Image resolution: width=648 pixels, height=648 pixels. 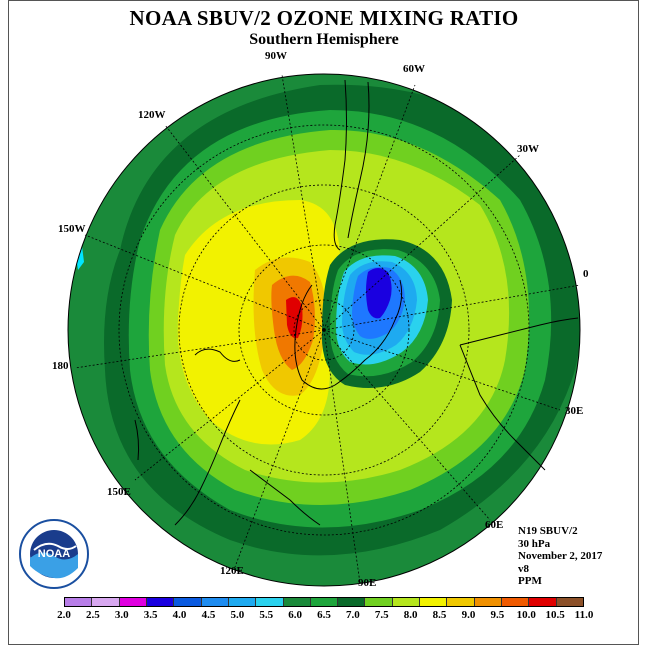 I want to click on lon-label-60e: 60E, so click(x=494, y=525).